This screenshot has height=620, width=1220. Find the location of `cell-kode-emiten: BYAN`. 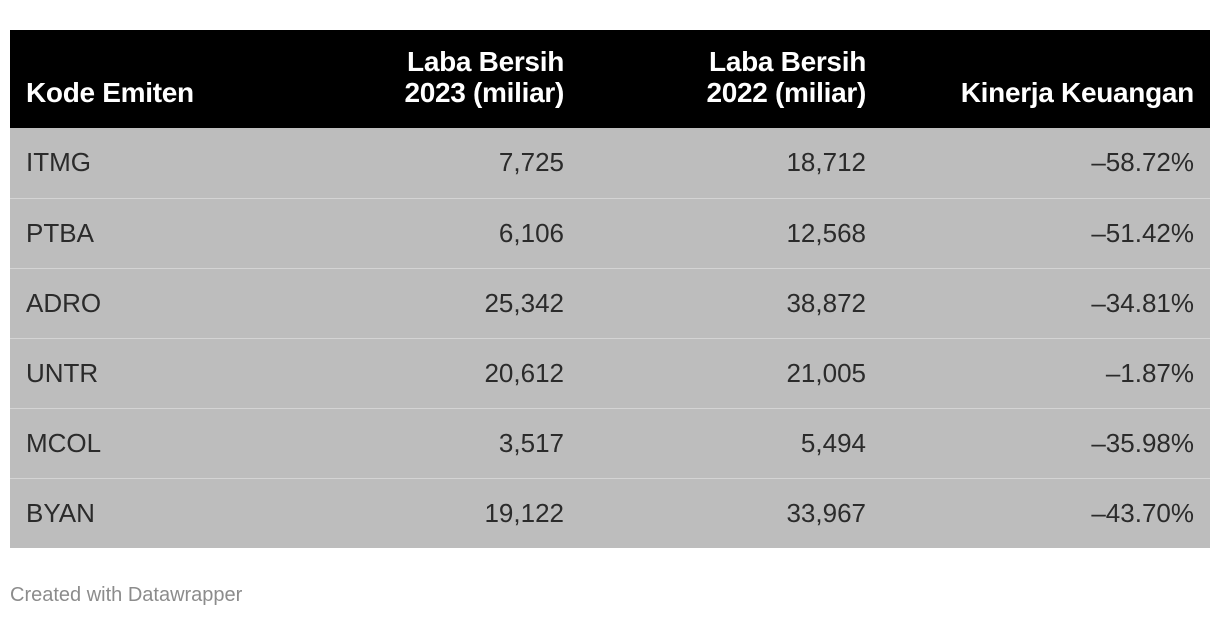

cell-kode-emiten: BYAN is located at coordinates (160, 512).